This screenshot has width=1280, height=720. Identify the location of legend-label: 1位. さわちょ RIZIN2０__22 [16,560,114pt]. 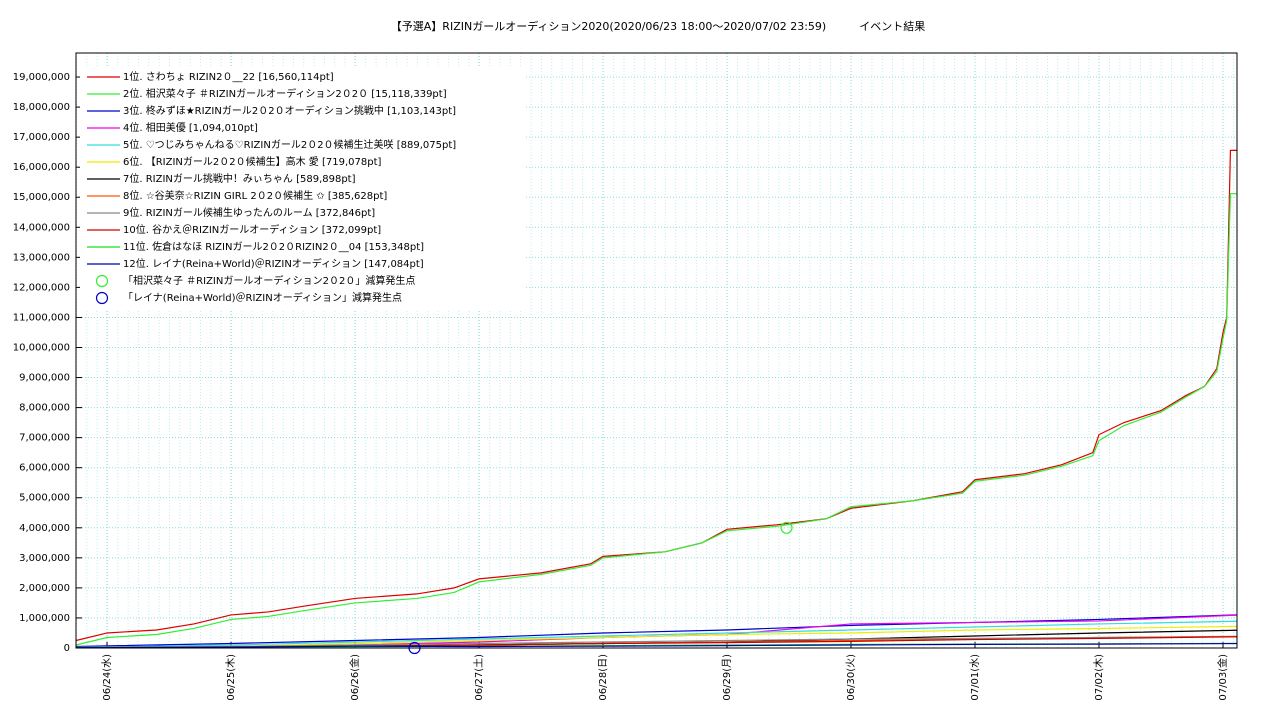
(228, 76).